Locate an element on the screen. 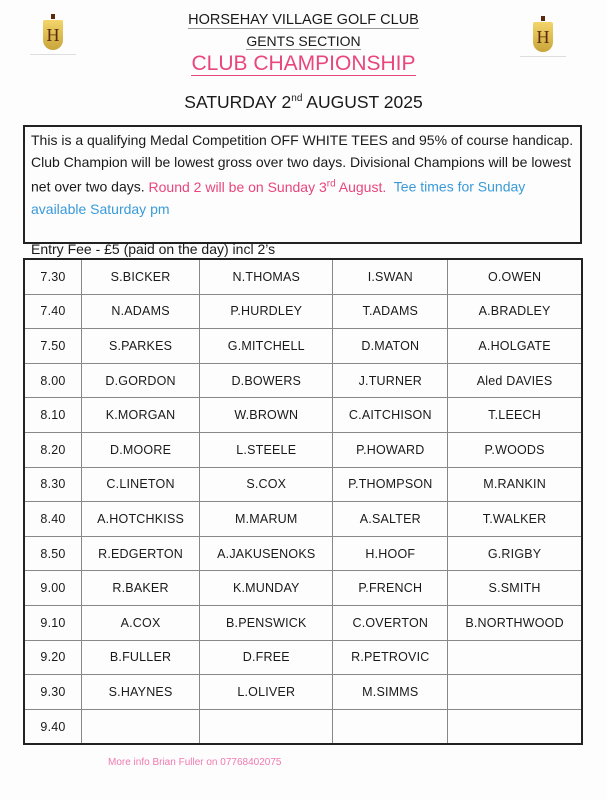 Image resolution: width=607 pixels, height=800 pixels. player-cell: D.FREE is located at coordinates (266, 657).